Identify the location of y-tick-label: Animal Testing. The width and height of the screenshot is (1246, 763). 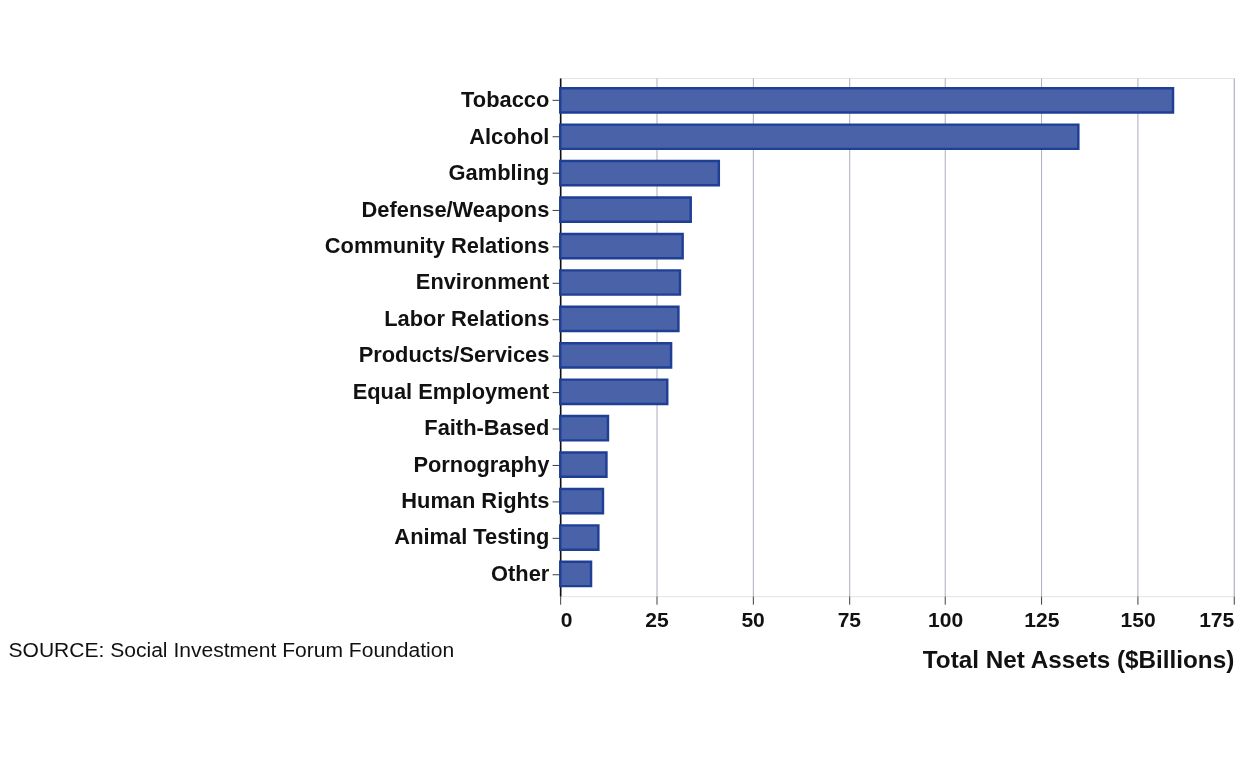
(472, 537).